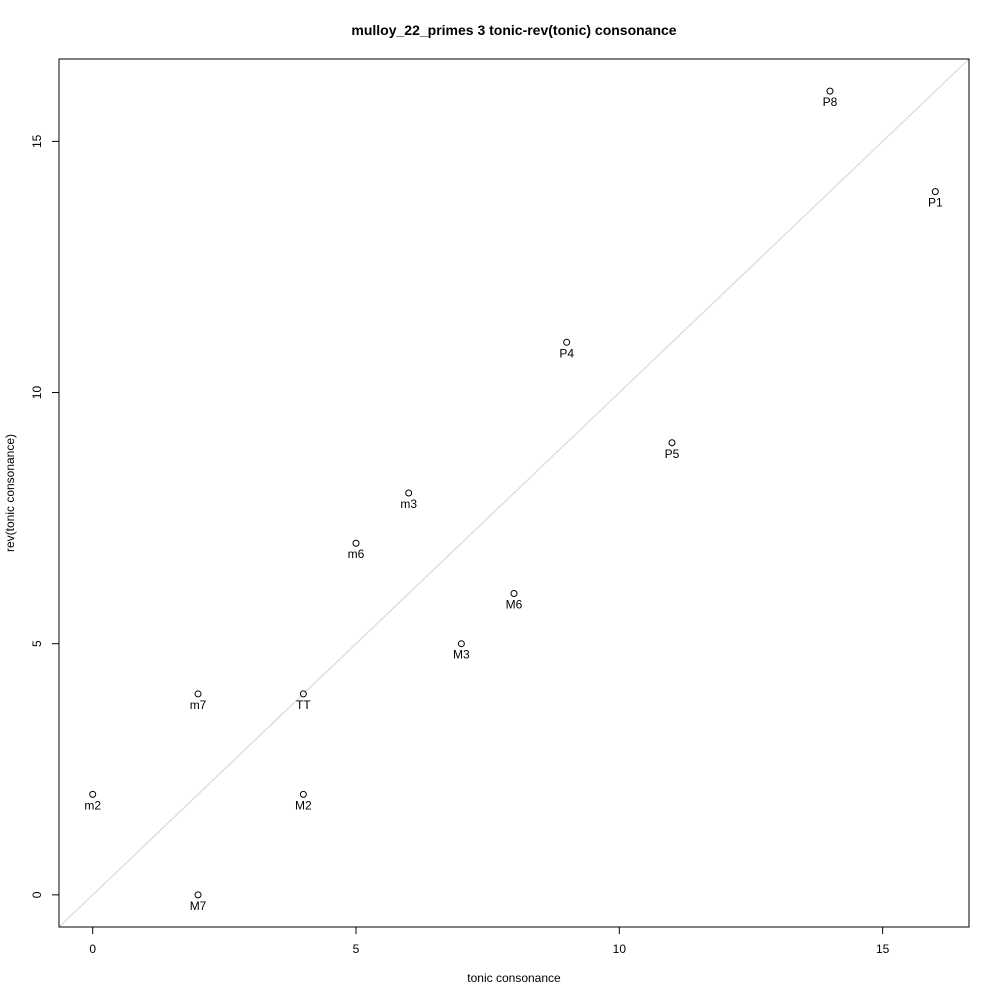 The height and width of the screenshot is (1000, 1000). I want to click on data-point-M3, so click(461, 644).